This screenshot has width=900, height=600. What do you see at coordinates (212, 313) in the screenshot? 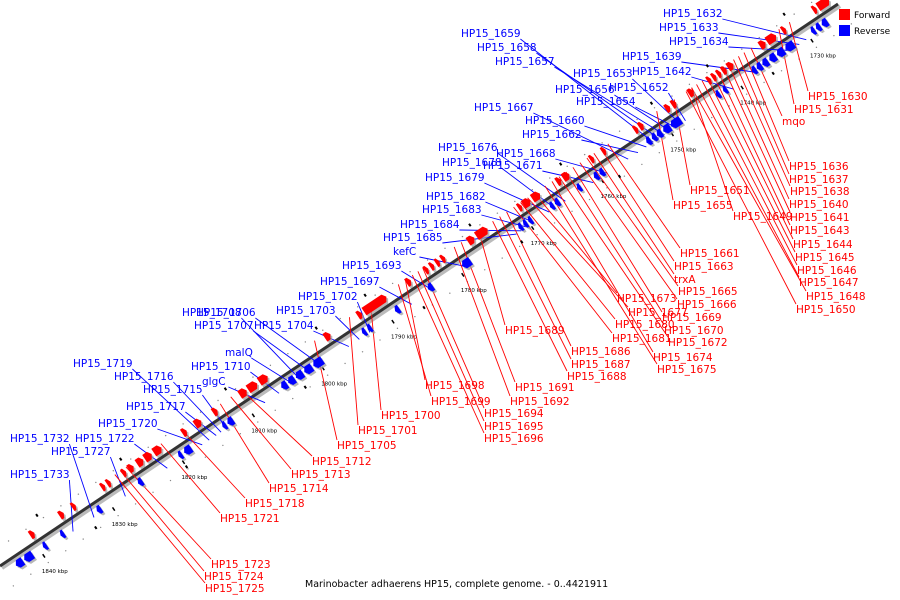
I see `reverse-gene-label: HP15_1708` at bounding box center [212, 313].